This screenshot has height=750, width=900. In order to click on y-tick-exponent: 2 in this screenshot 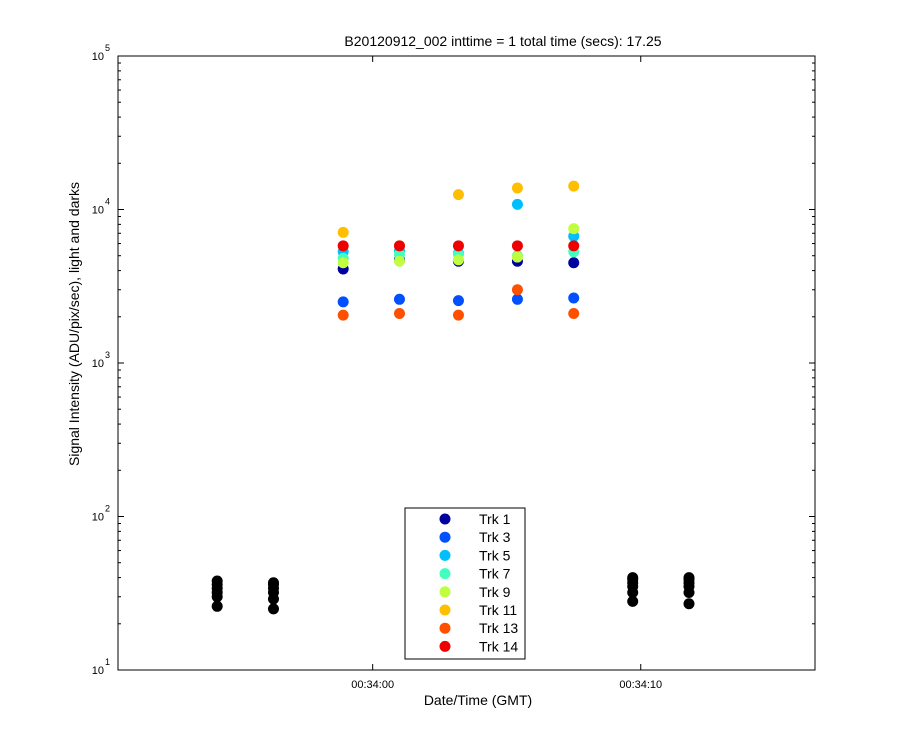, I will do `click(107, 509)`.